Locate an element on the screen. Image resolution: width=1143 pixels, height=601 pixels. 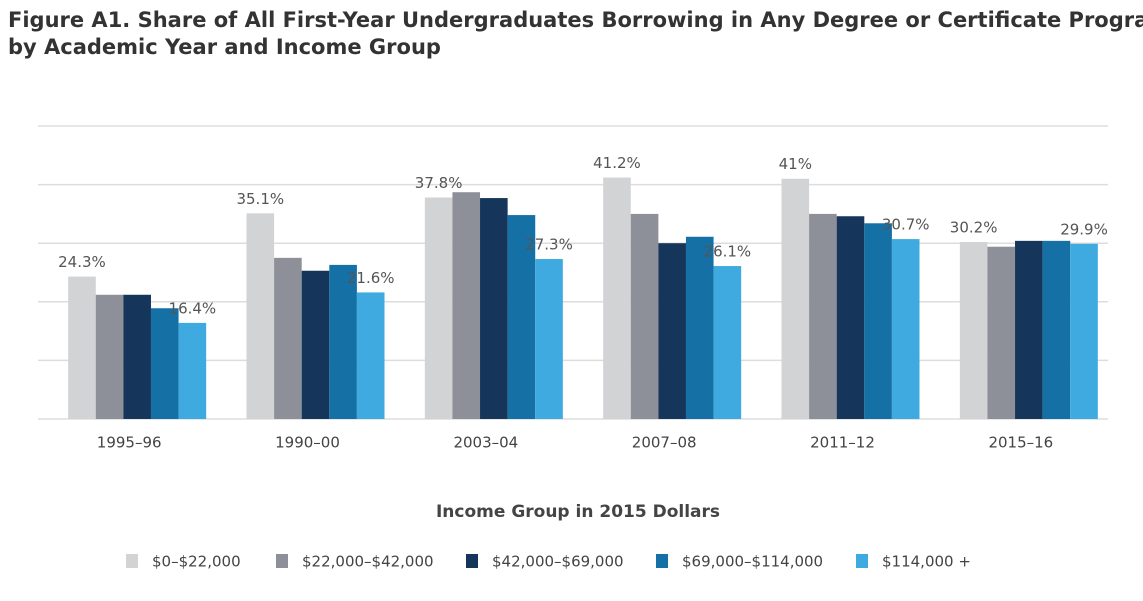
x-tick-label: 1990–00 is located at coordinates (307, 443).